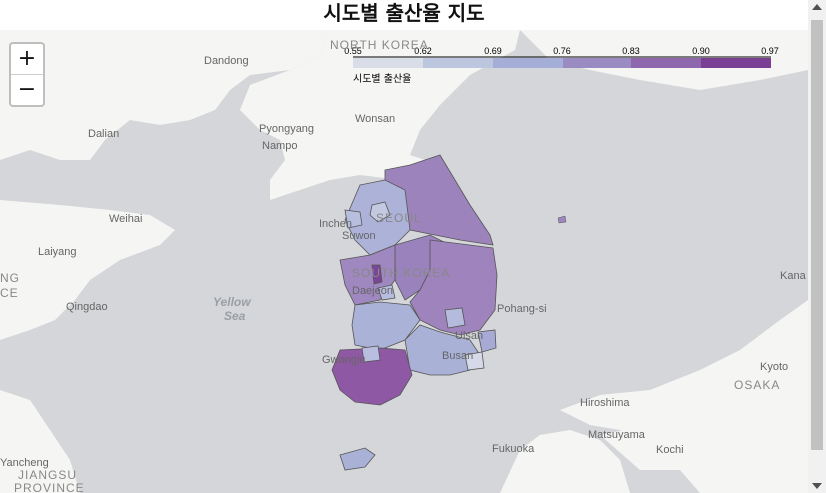  I want to click on legend-tick-2: 0.69, so click(493, 51).